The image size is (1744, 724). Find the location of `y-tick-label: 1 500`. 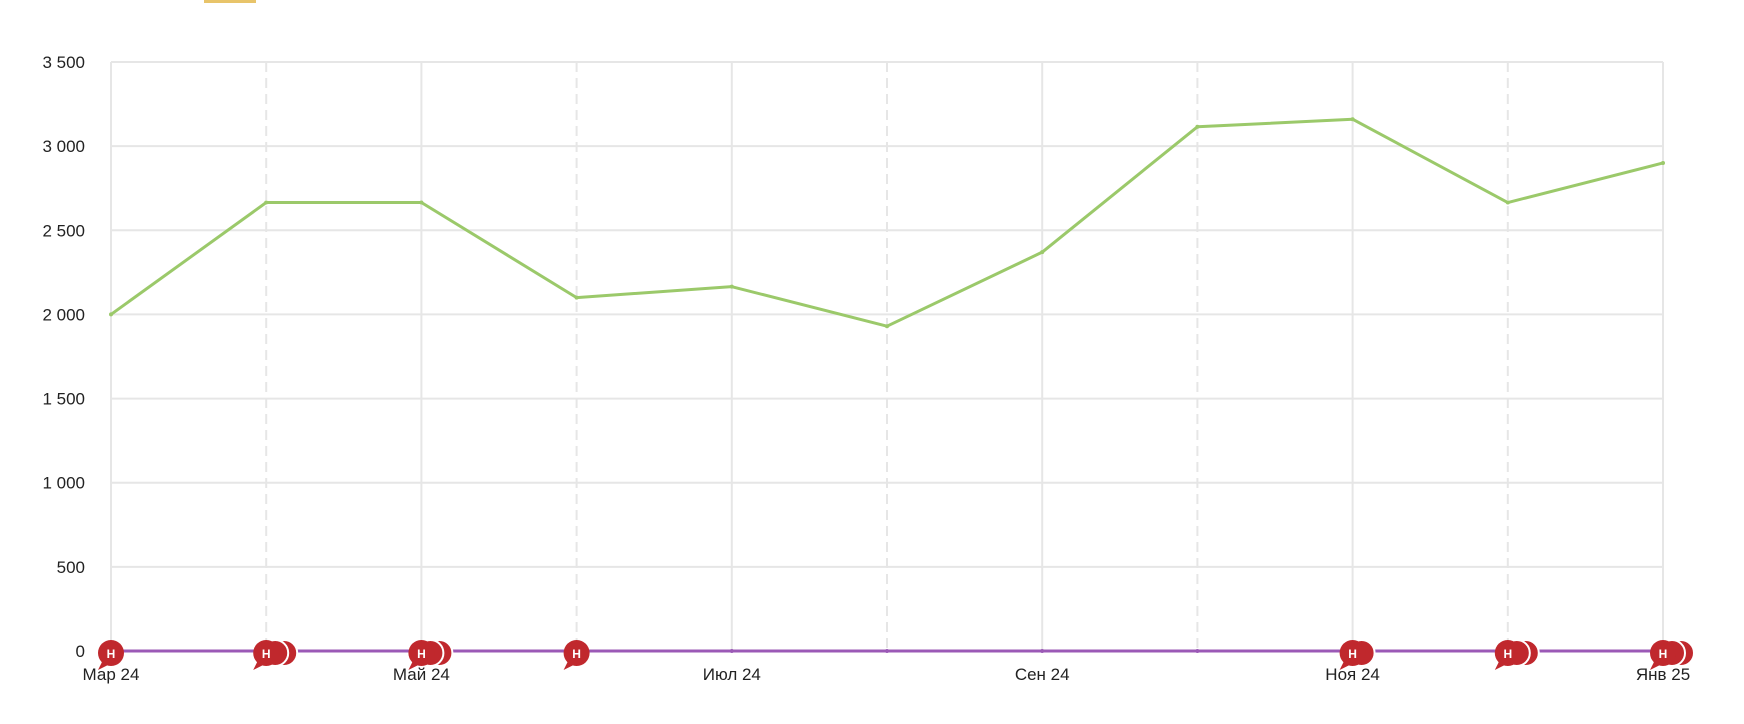

y-tick-label: 1 500 is located at coordinates (63, 399).